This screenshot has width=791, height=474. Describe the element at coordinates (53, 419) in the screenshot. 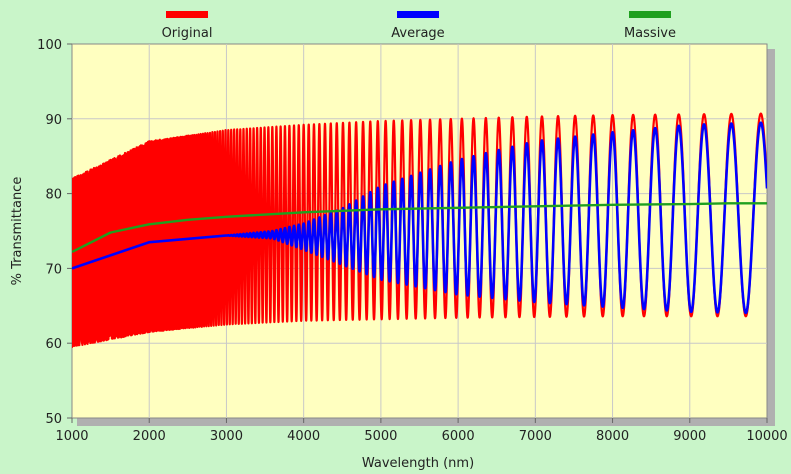

I see `y-tick-label: 50` at that location.